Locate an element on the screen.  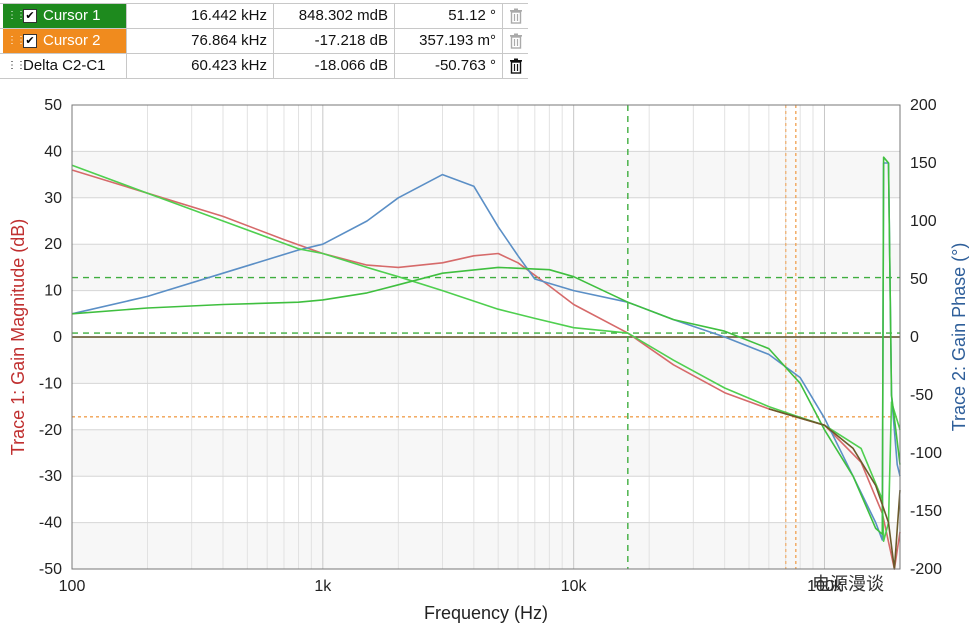
watermark: 电源漫谈 is located at coordinates (887, 590).